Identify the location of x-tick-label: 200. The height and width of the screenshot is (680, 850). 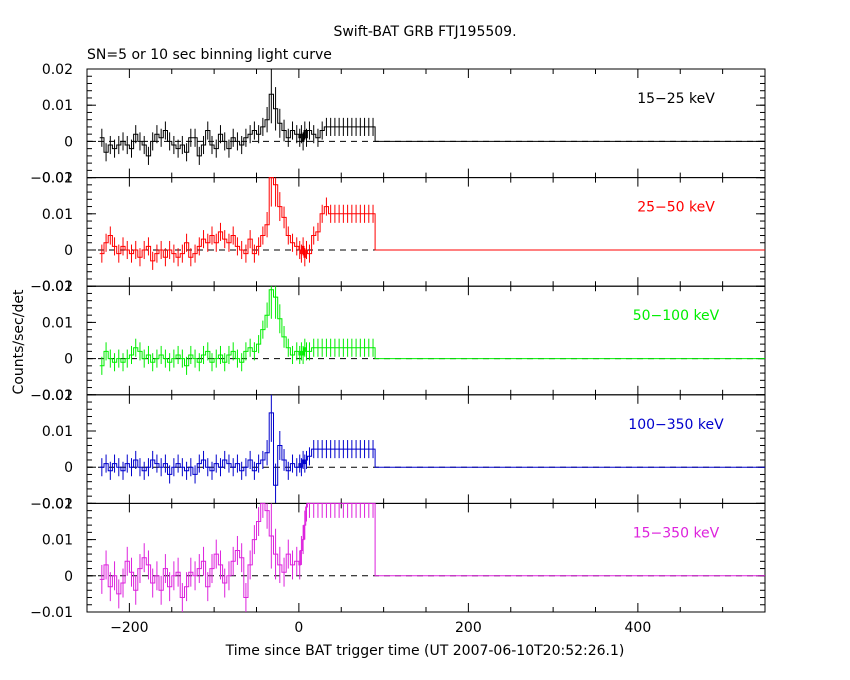
(468, 628).